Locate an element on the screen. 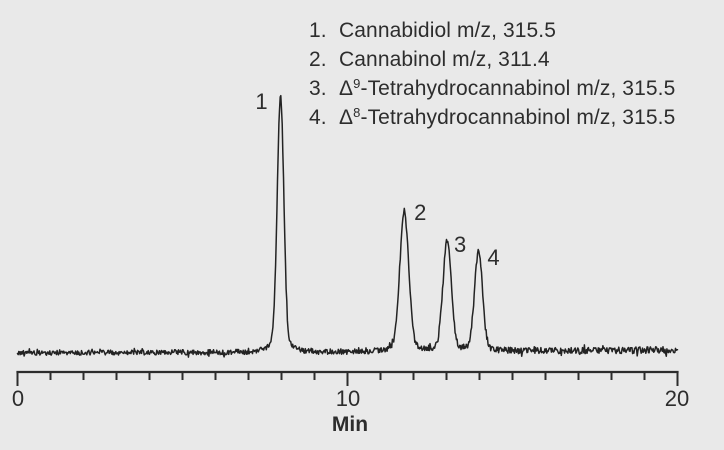  legend-item-number: 2. is located at coordinates (318, 59).